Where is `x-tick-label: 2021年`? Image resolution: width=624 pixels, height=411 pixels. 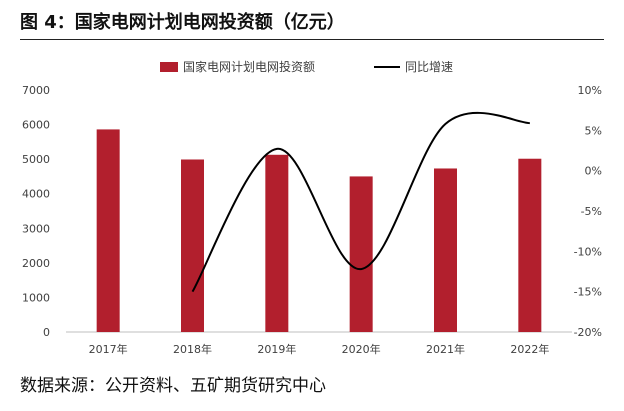
x-tick-label: 2021年 is located at coordinates (445, 349).